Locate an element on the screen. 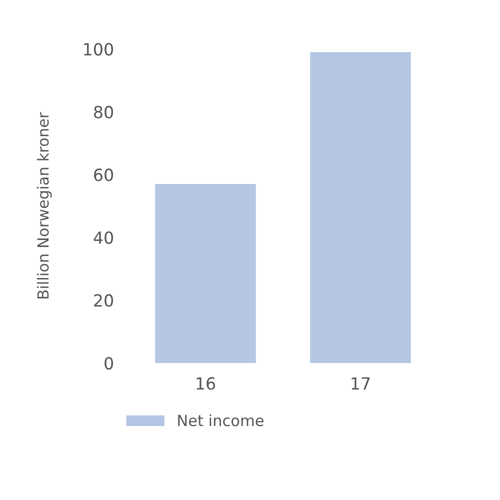  y-tick-label: 40 is located at coordinates (104, 237).